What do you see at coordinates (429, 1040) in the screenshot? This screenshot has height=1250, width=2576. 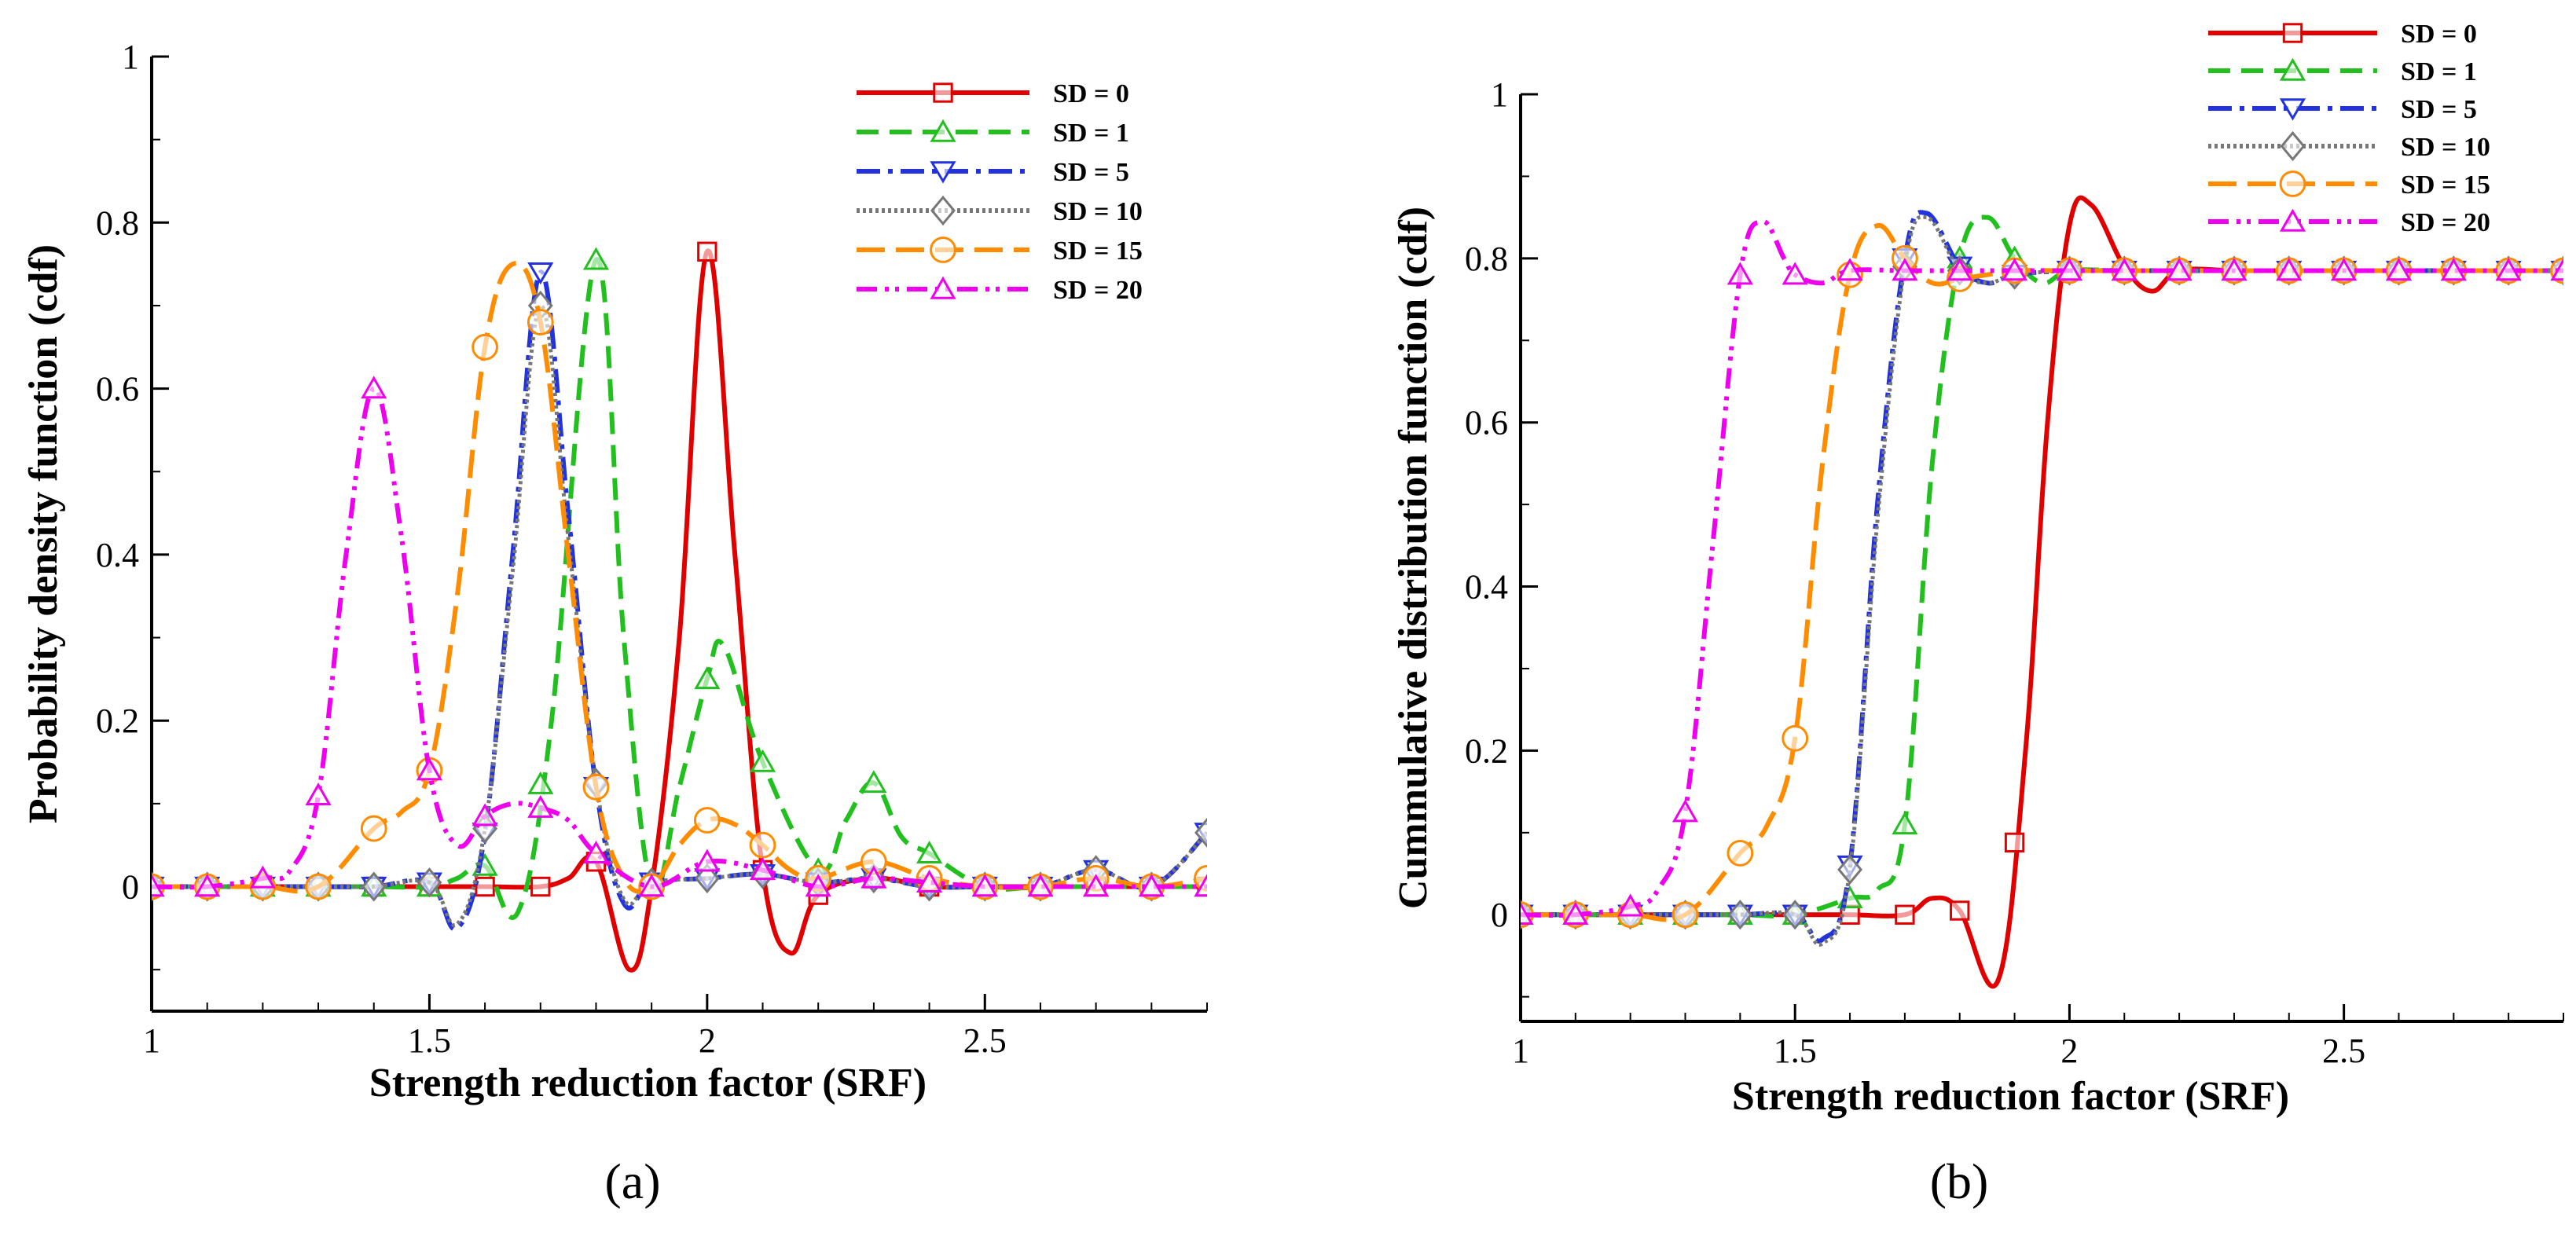 I see `x-tick-label: 1.5` at bounding box center [429, 1040].